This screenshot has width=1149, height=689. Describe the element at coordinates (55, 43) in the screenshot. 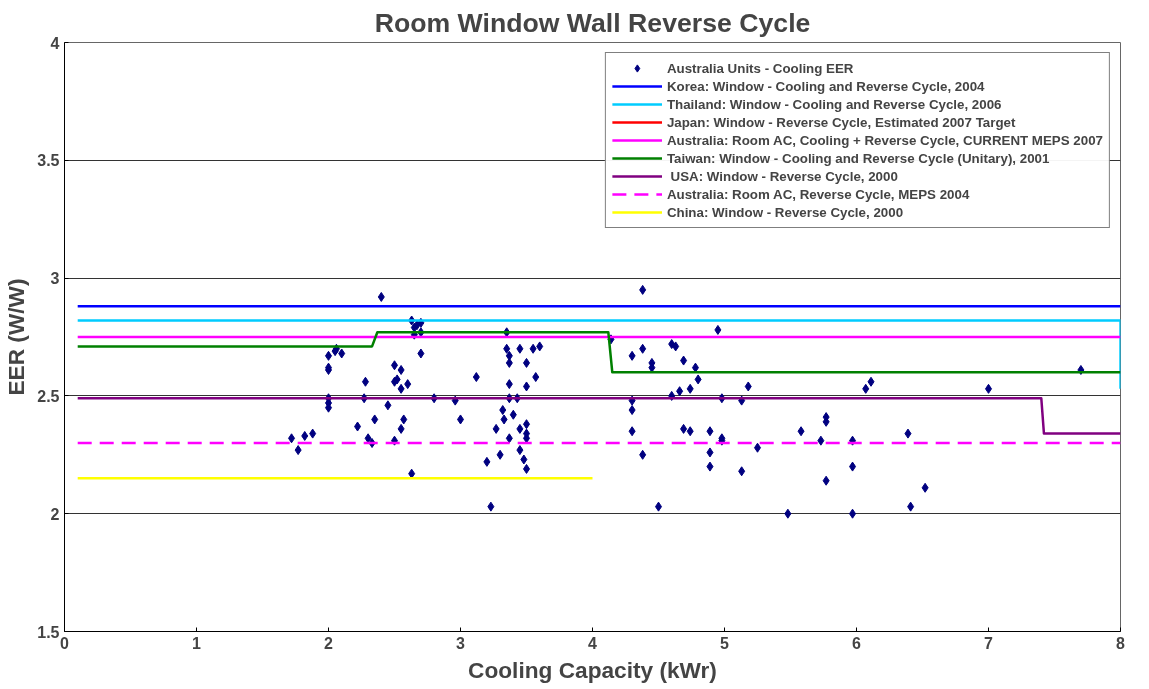

I see `y-tick-label: 4` at that location.